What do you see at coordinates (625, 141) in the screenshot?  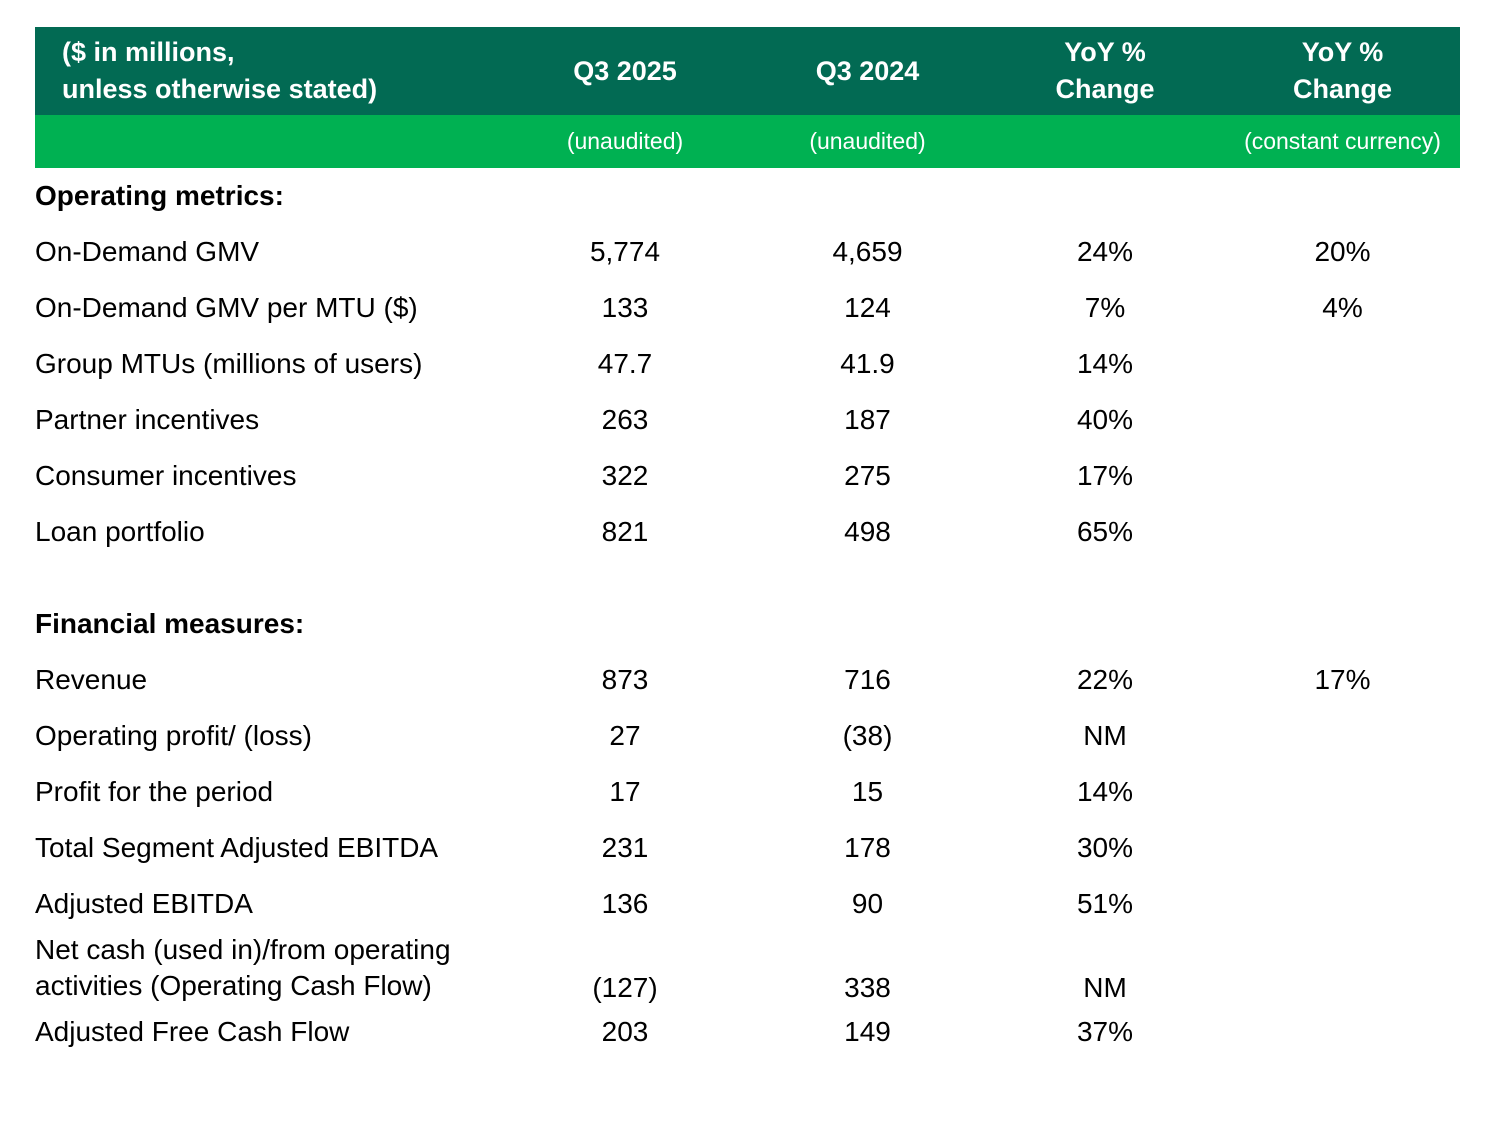 I see `subheader-q3-2025-note: (unaudited)` at bounding box center [625, 141].